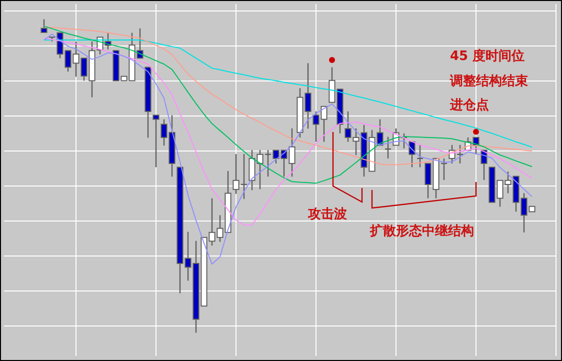  What do you see at coordinates (327, 214) in the screenshot?
I see `annotation: 攻击波` at bounding box center [327, 214].